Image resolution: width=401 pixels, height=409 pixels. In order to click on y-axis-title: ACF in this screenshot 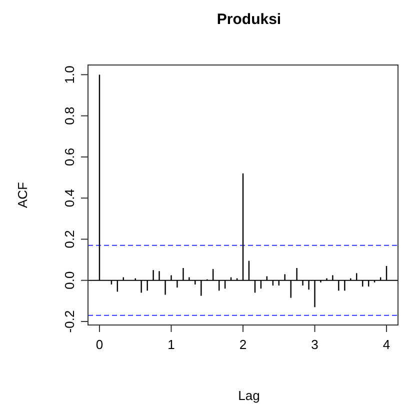, I will do `click(22, 195)`.